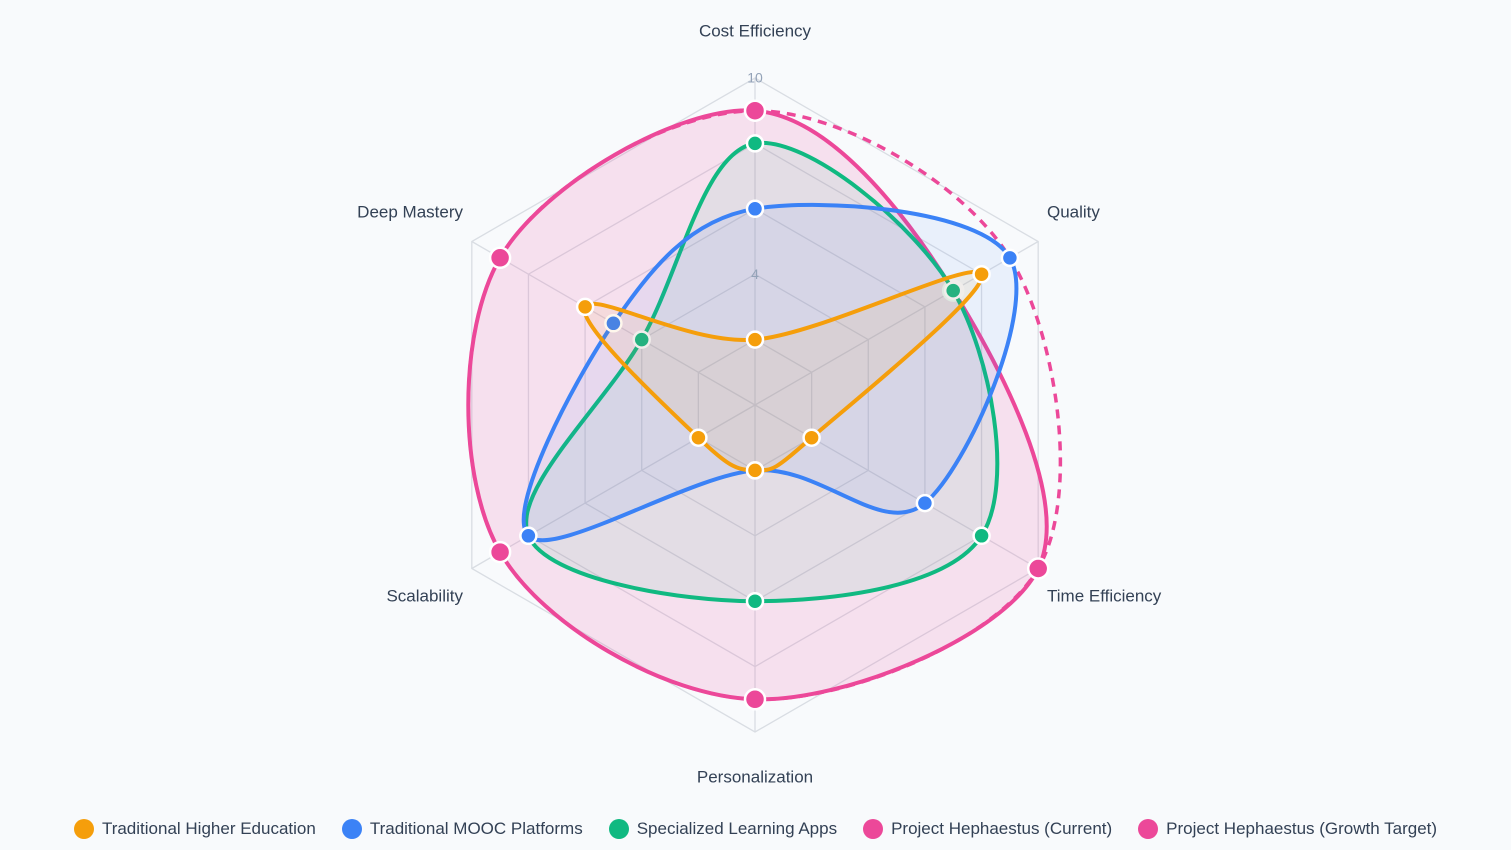  What do you see at coordinates (1302, 828) in the screenshot?
I see `legend-label: Project Hephaestus (Growth Target)` at bounding box center [1302, 828].